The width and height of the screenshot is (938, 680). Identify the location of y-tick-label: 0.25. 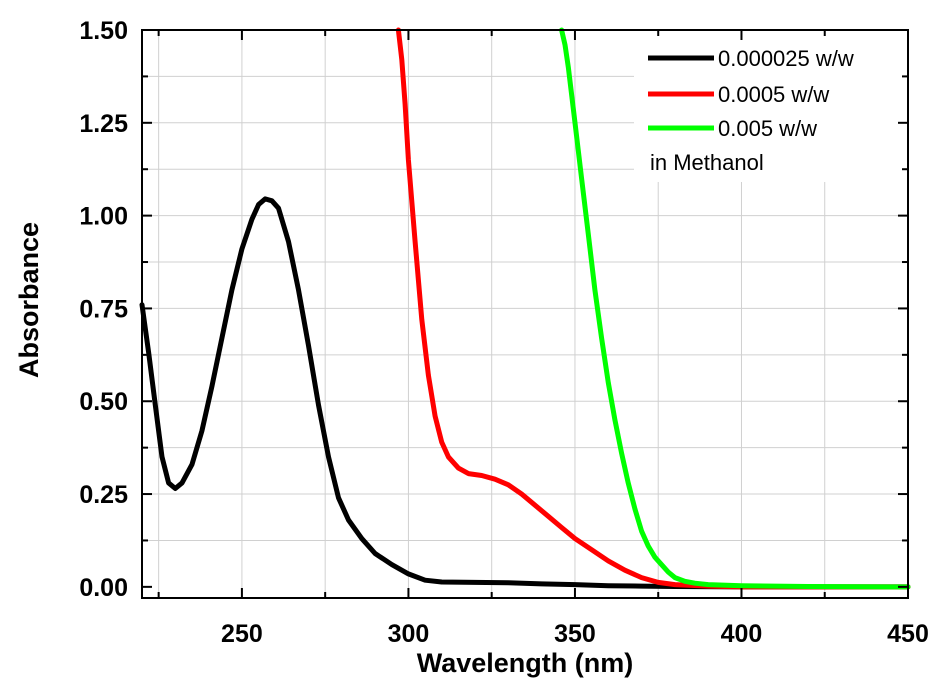
(103, 495).